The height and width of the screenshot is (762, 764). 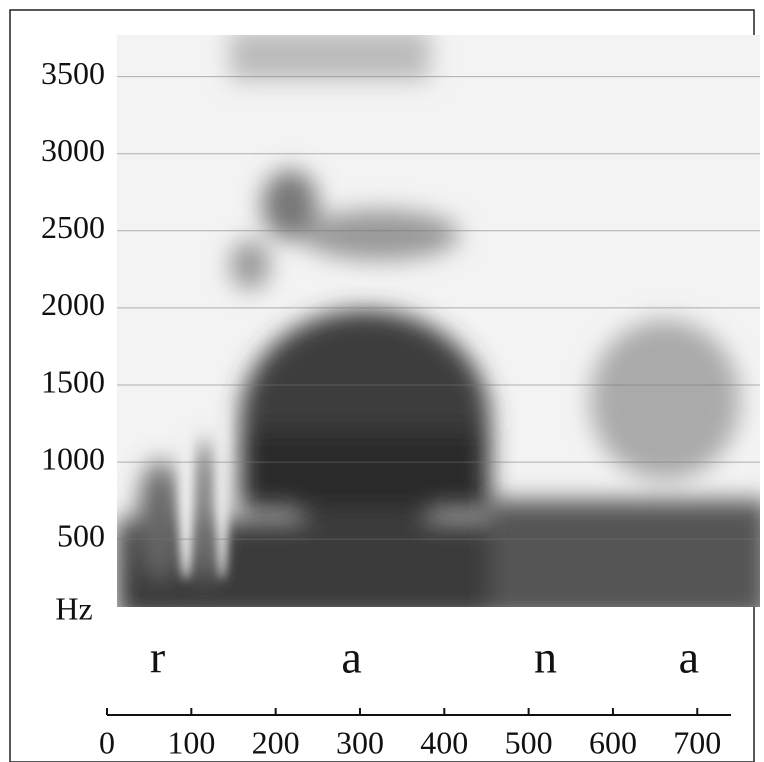 What do you see at coordinates (73, 381) in the screenshot?
I see `y-tick-label: 1500` at bounding box center [73, 381].